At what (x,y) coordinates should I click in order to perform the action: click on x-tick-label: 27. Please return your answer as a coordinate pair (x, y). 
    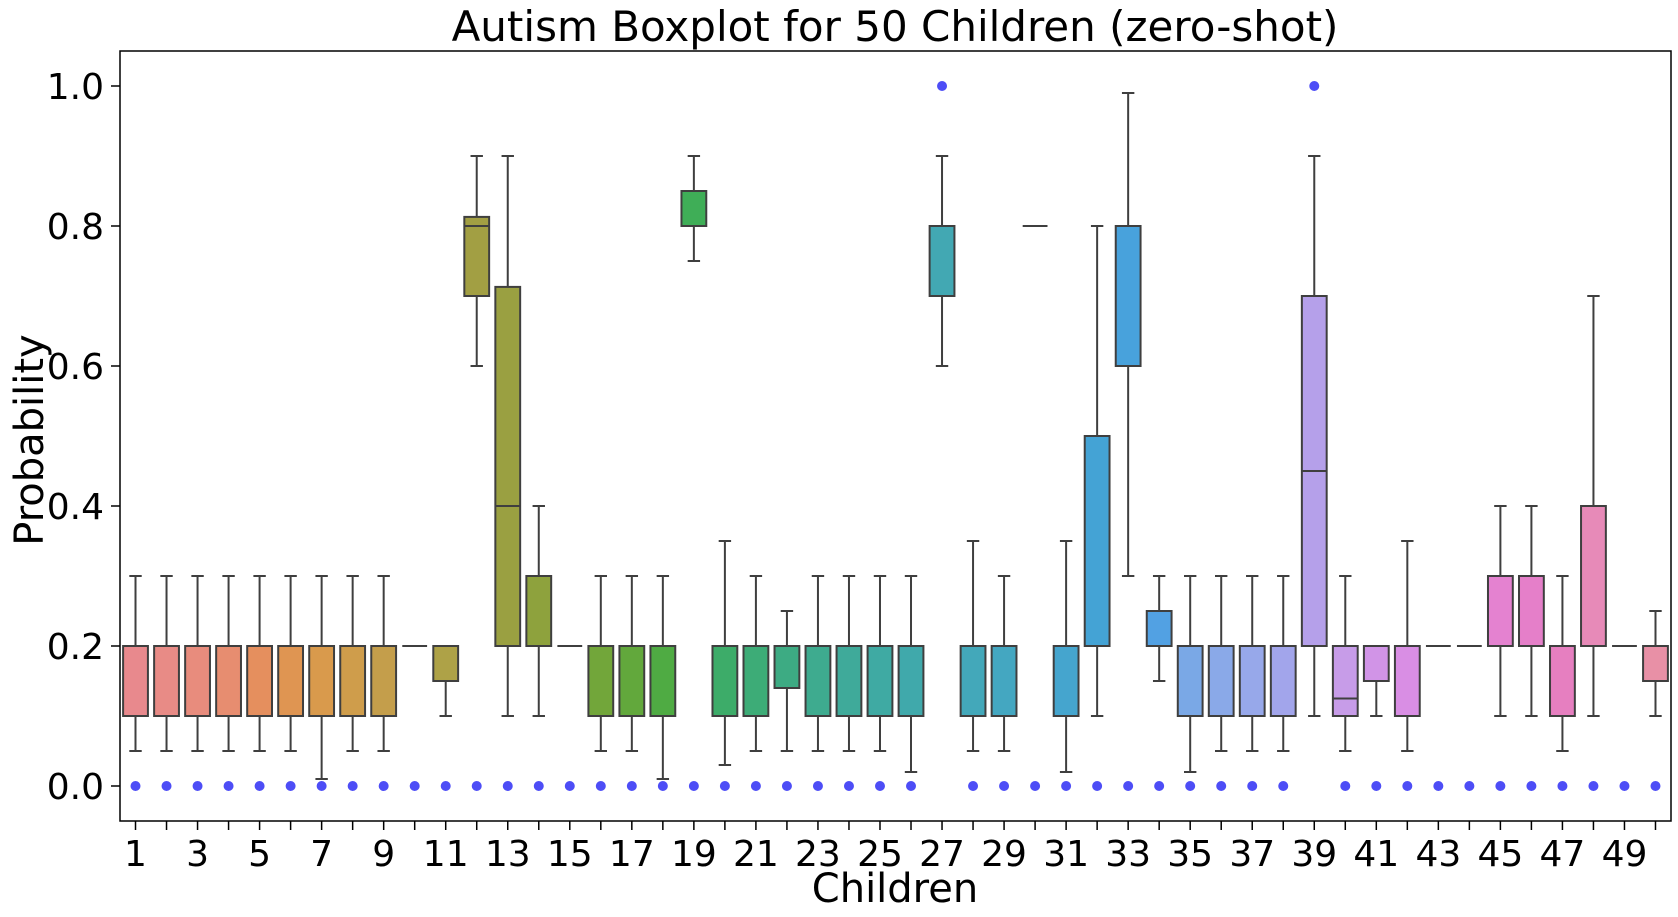
    Looking at the image, I should click on (942, 854).